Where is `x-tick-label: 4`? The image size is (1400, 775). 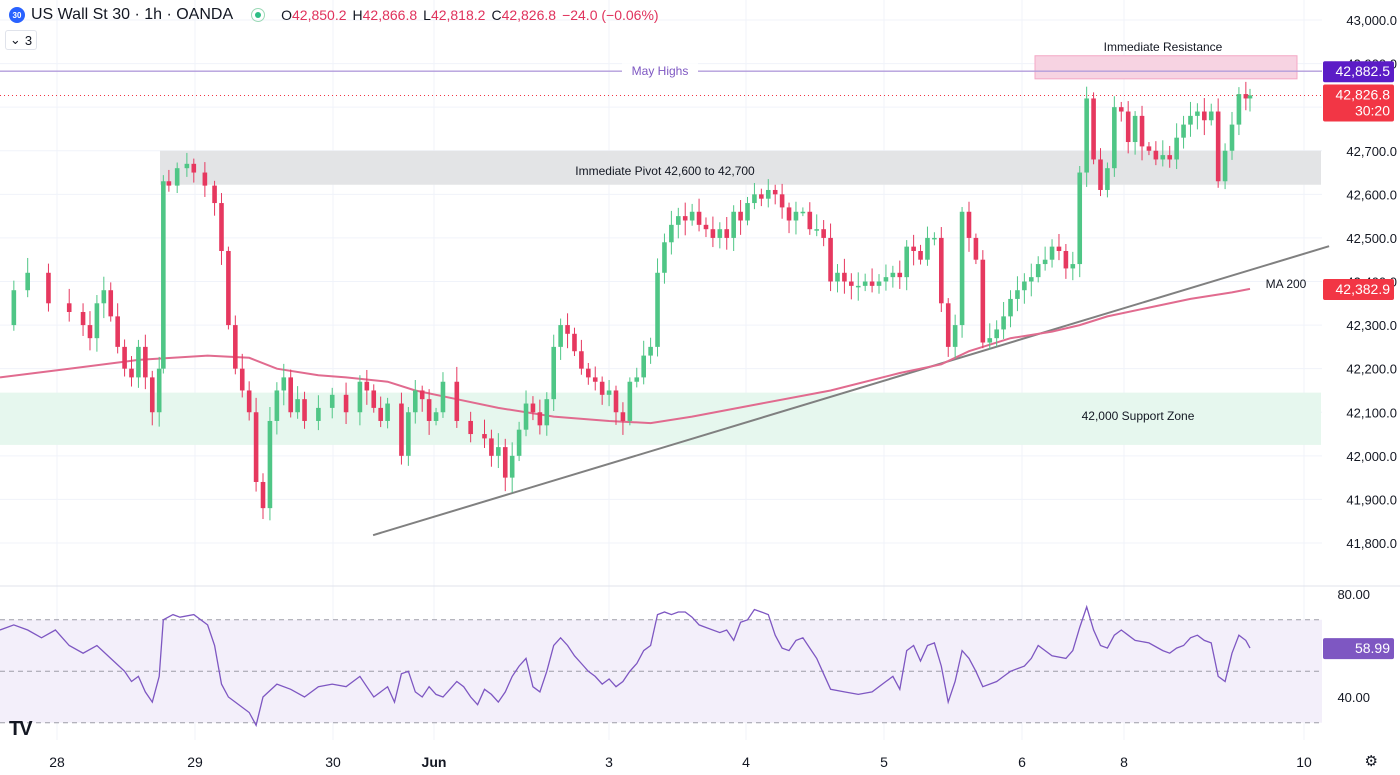 x-tick-label: 4 is located at coordinates (746, 762).